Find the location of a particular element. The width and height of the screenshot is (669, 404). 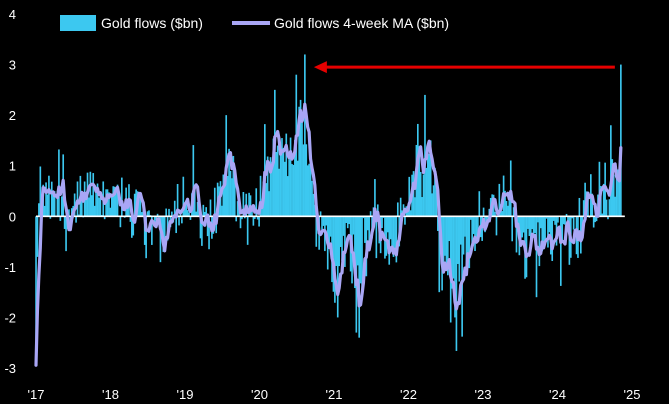

y-tick-label: -1 is located at coordinates (10, 267).